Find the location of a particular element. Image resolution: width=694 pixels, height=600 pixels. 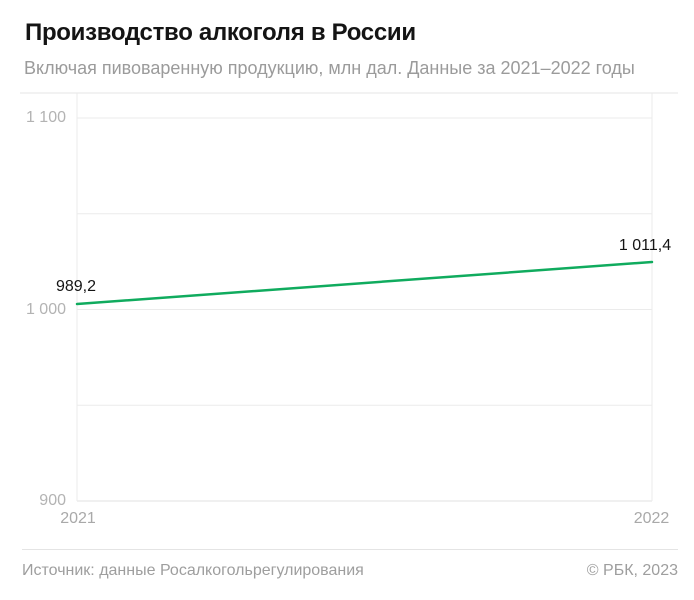

y-axis-tick-label: 1 000 is located at coordinates (45, 309).